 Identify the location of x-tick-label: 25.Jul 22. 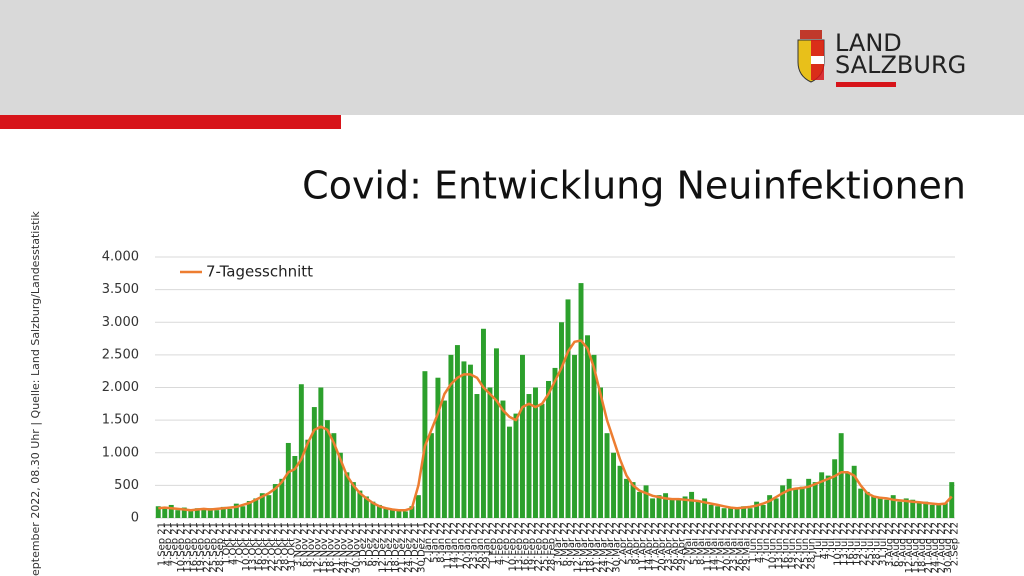
(870, 544).